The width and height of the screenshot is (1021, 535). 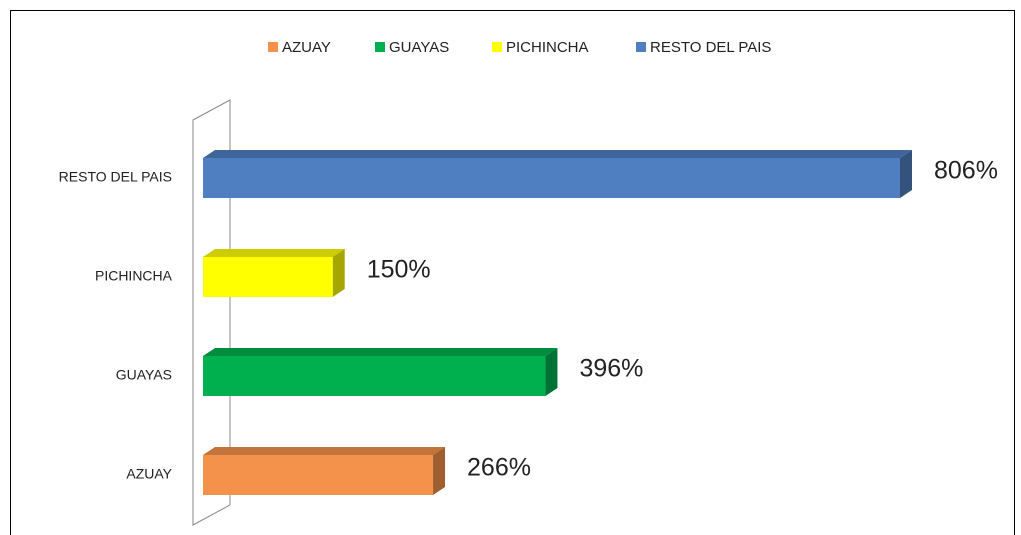 I want to click on axis-wall, so click(x=211, y=312).